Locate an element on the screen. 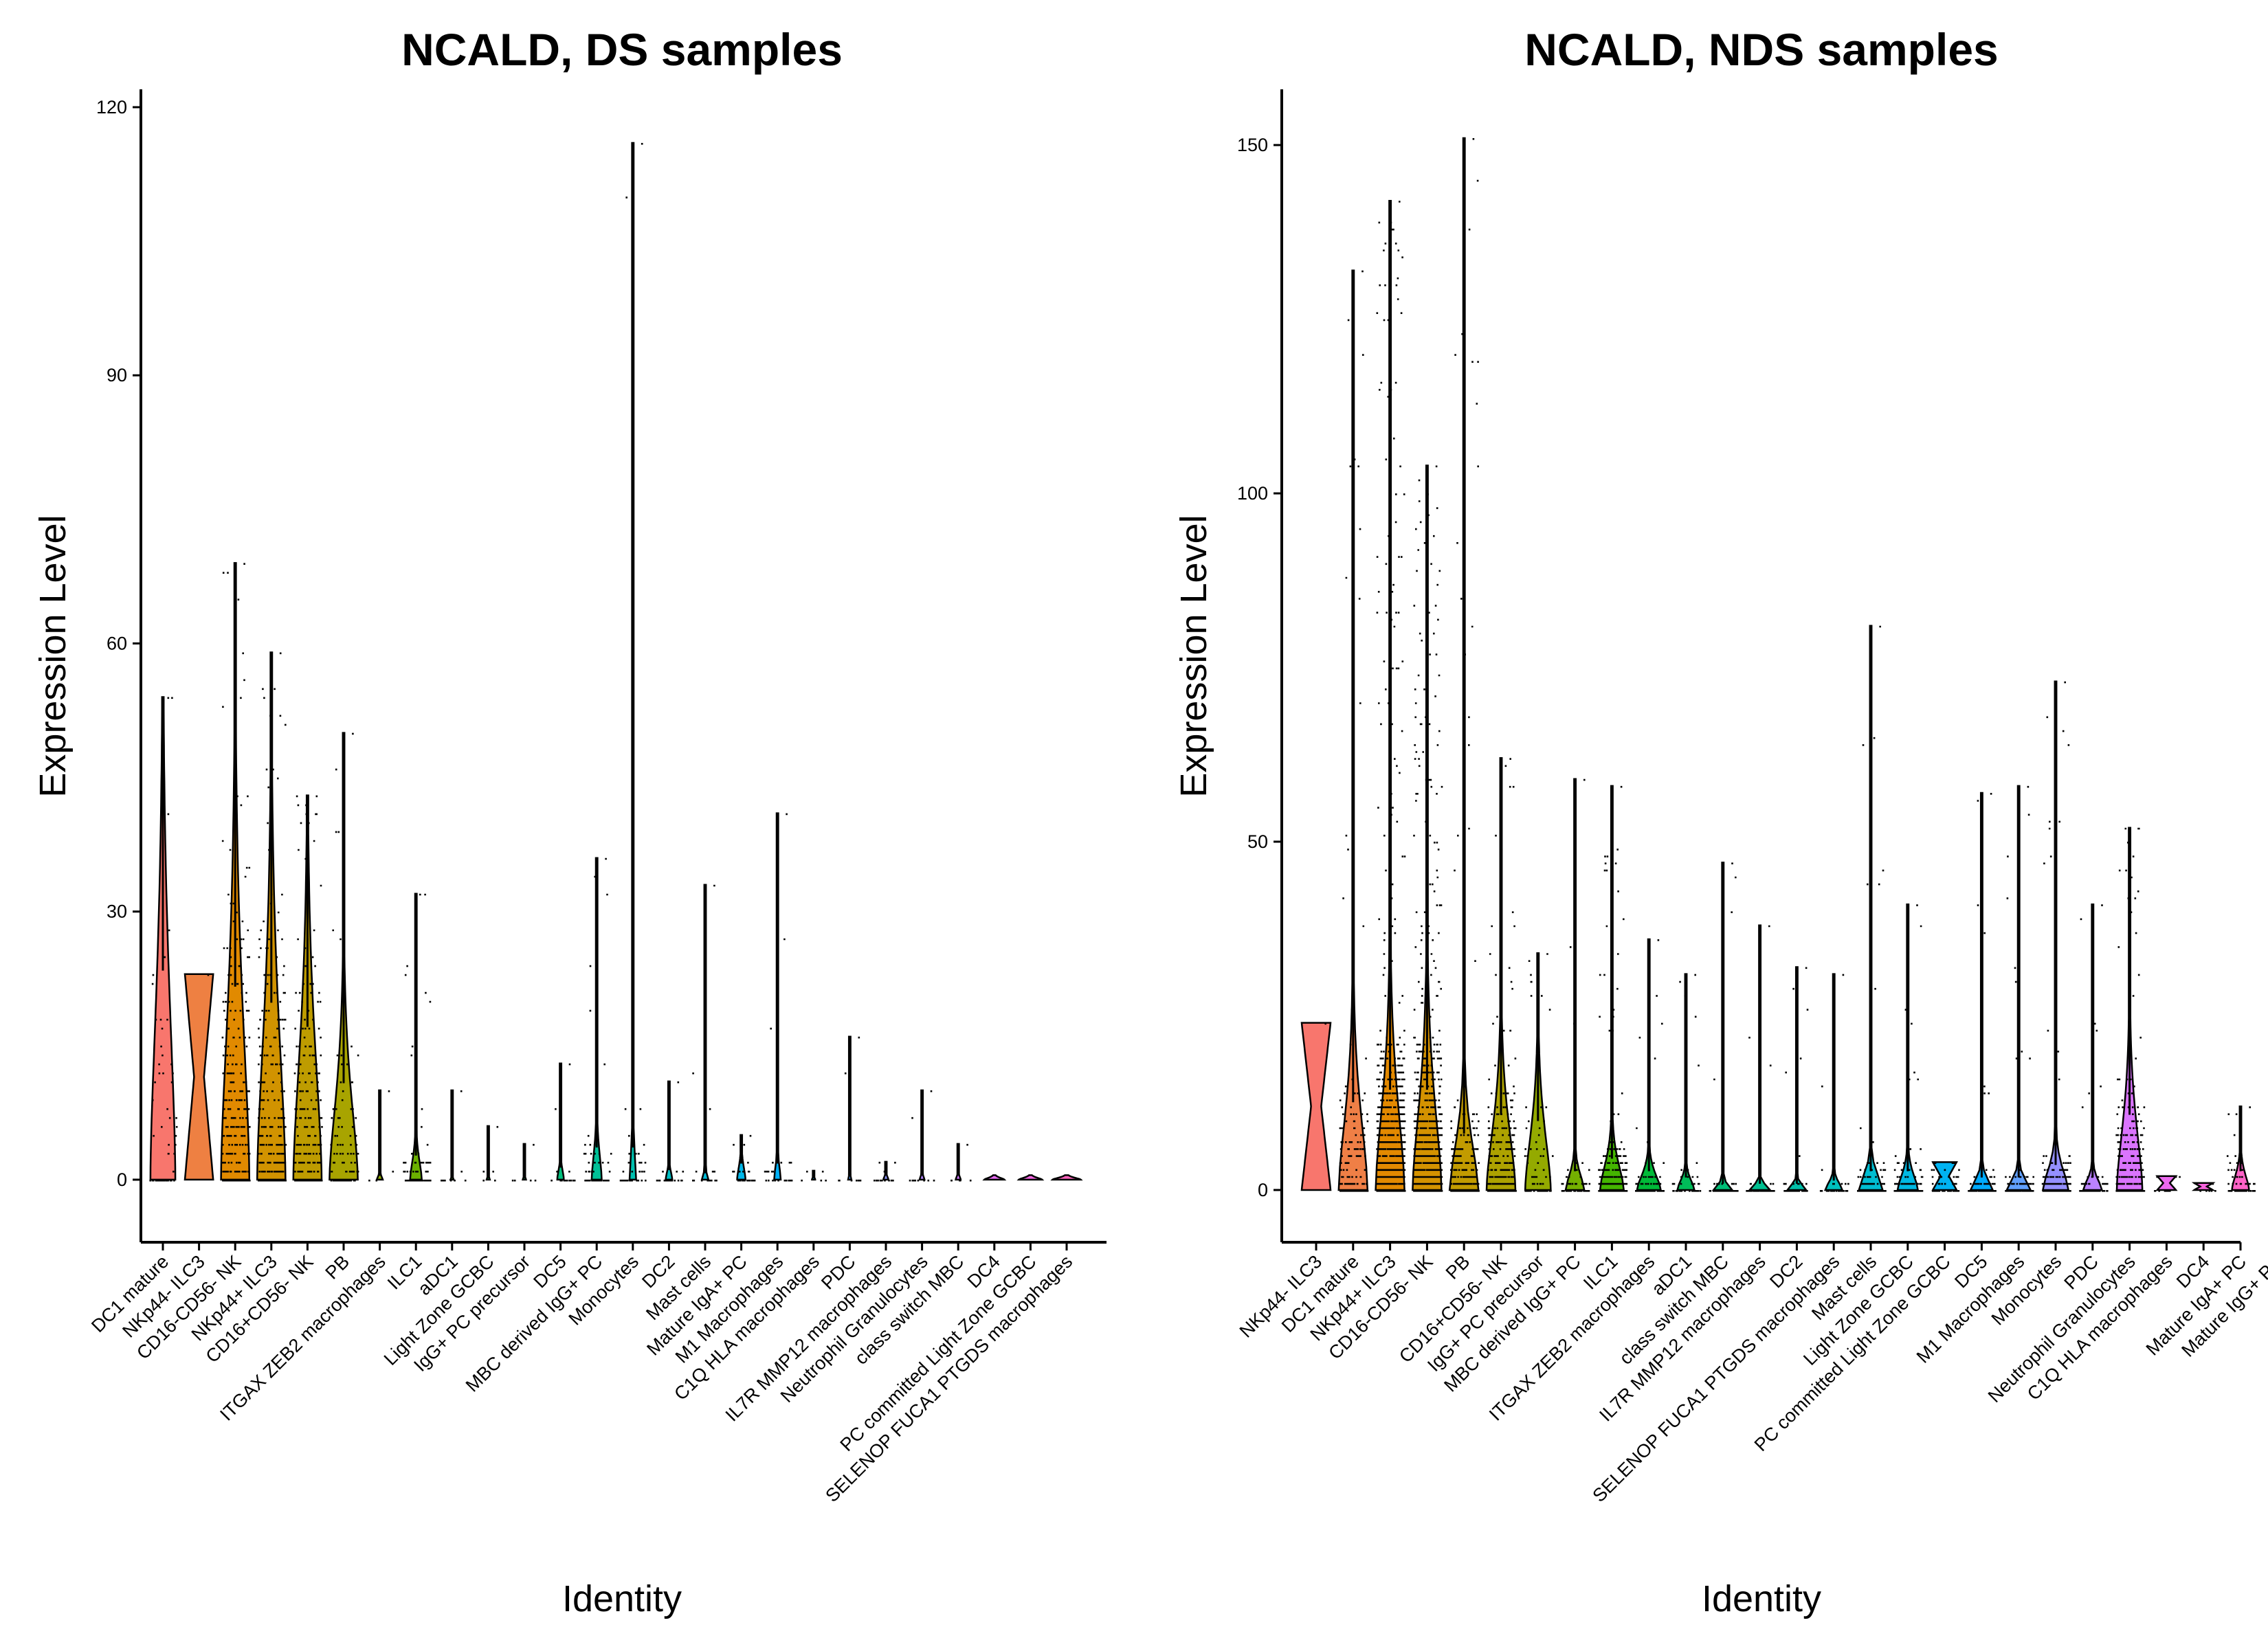 This screenshot has width=2268, height=1649. y-tick-label: 120 is located at coordinates (111, 107).